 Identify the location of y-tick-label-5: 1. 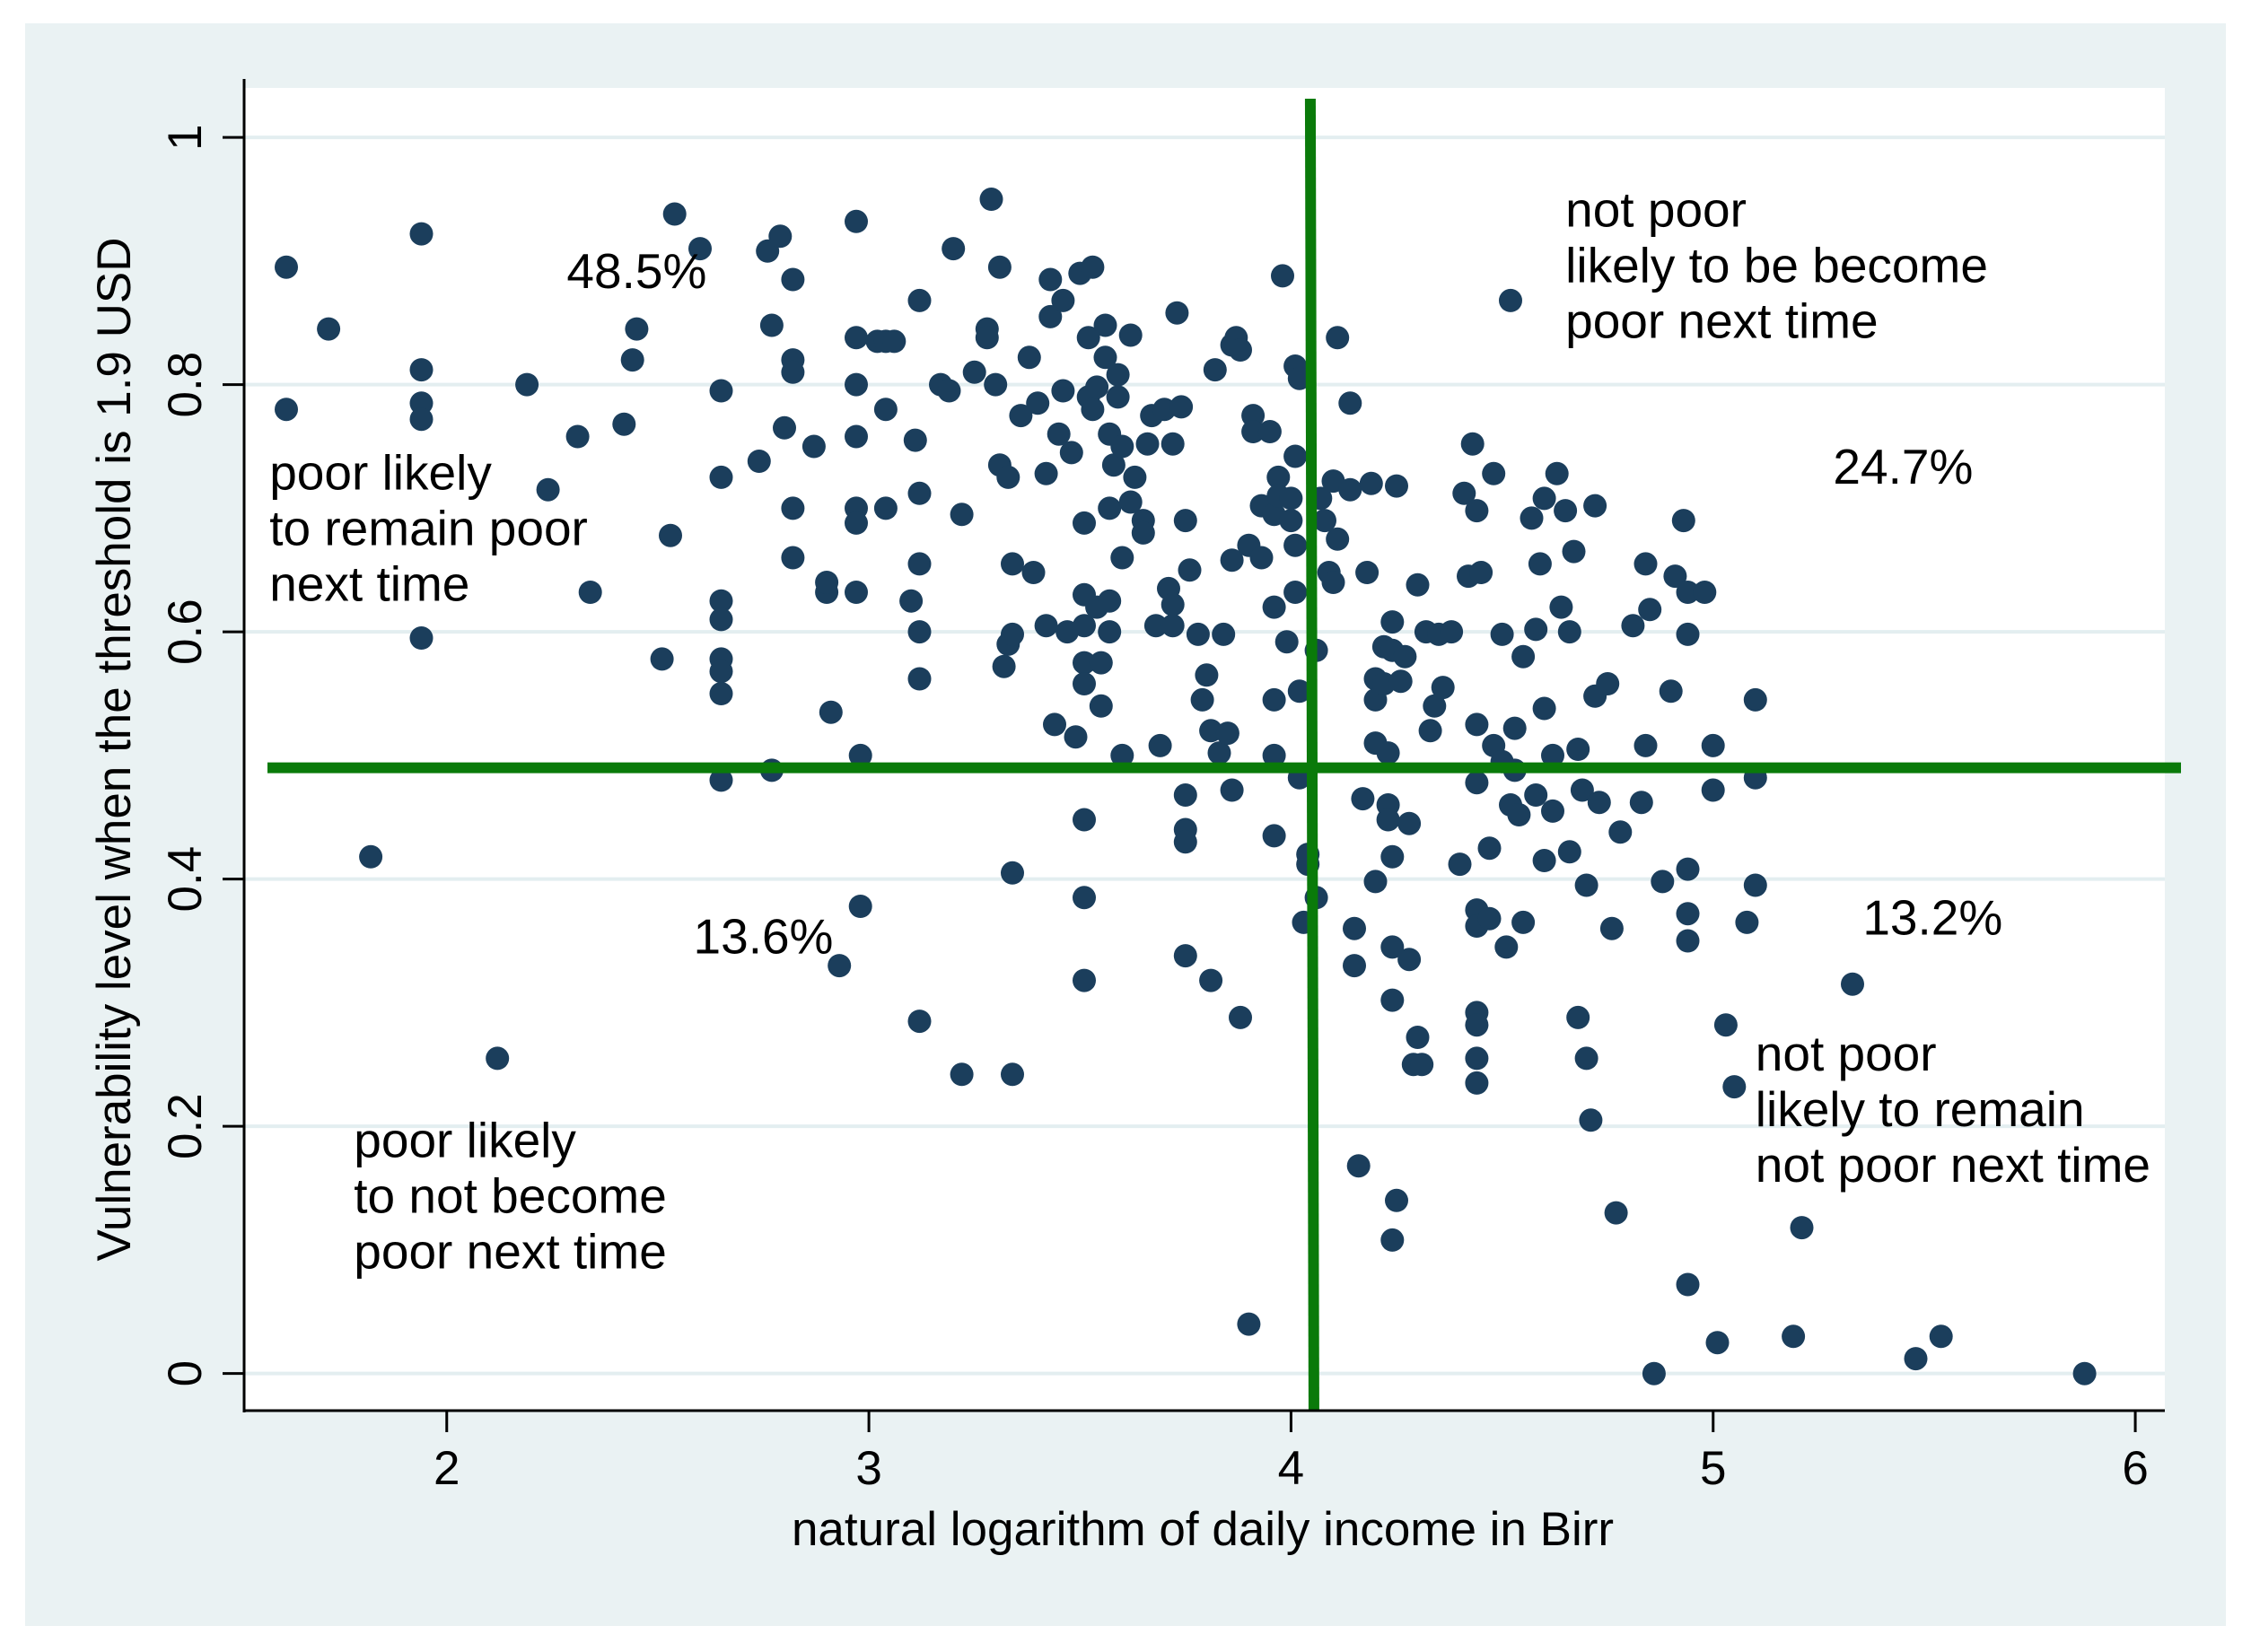
(185, 137).